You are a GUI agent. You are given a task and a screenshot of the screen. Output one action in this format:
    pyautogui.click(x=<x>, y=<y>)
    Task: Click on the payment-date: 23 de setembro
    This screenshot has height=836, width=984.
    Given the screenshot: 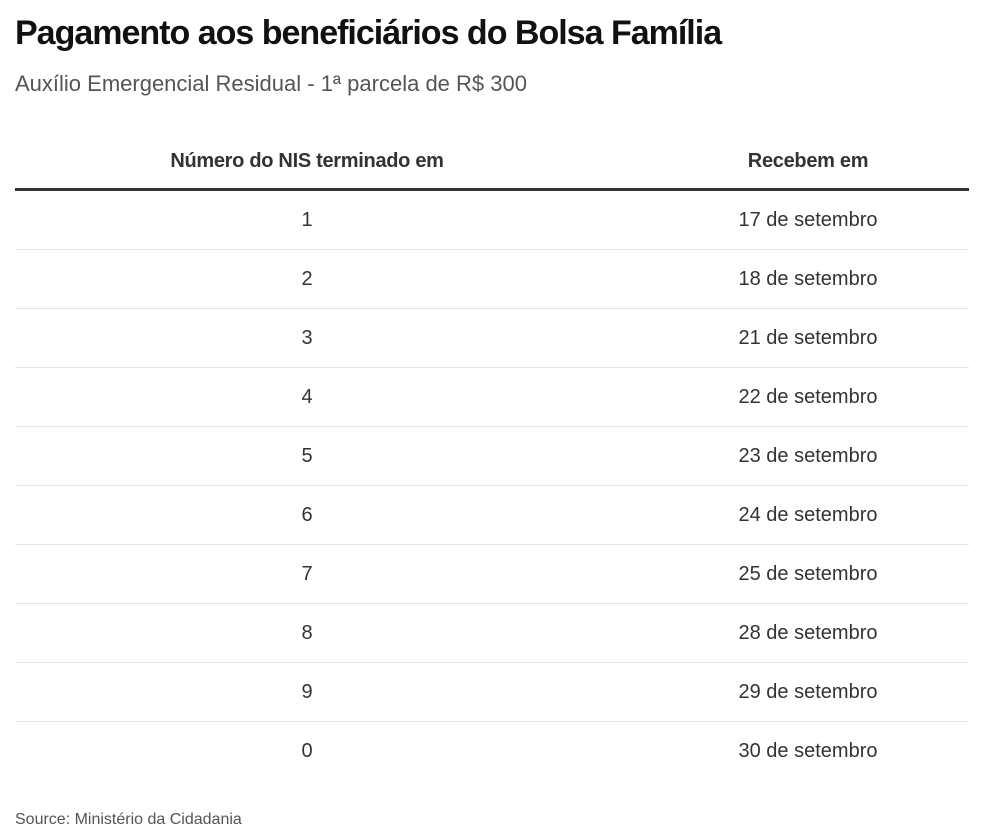 What is the action you would take?
    pyautogui.click(x=808, y=455)
    